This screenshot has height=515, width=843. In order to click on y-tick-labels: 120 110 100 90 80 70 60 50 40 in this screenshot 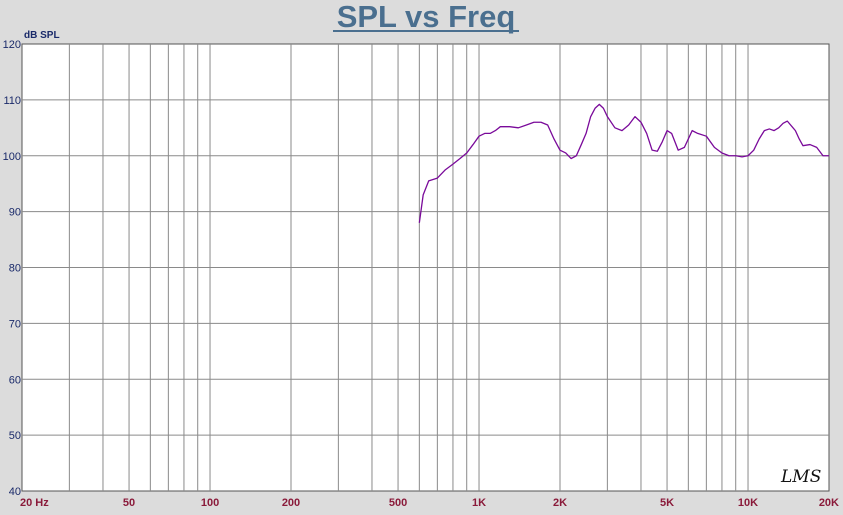, I will do `click(12, 268)`.